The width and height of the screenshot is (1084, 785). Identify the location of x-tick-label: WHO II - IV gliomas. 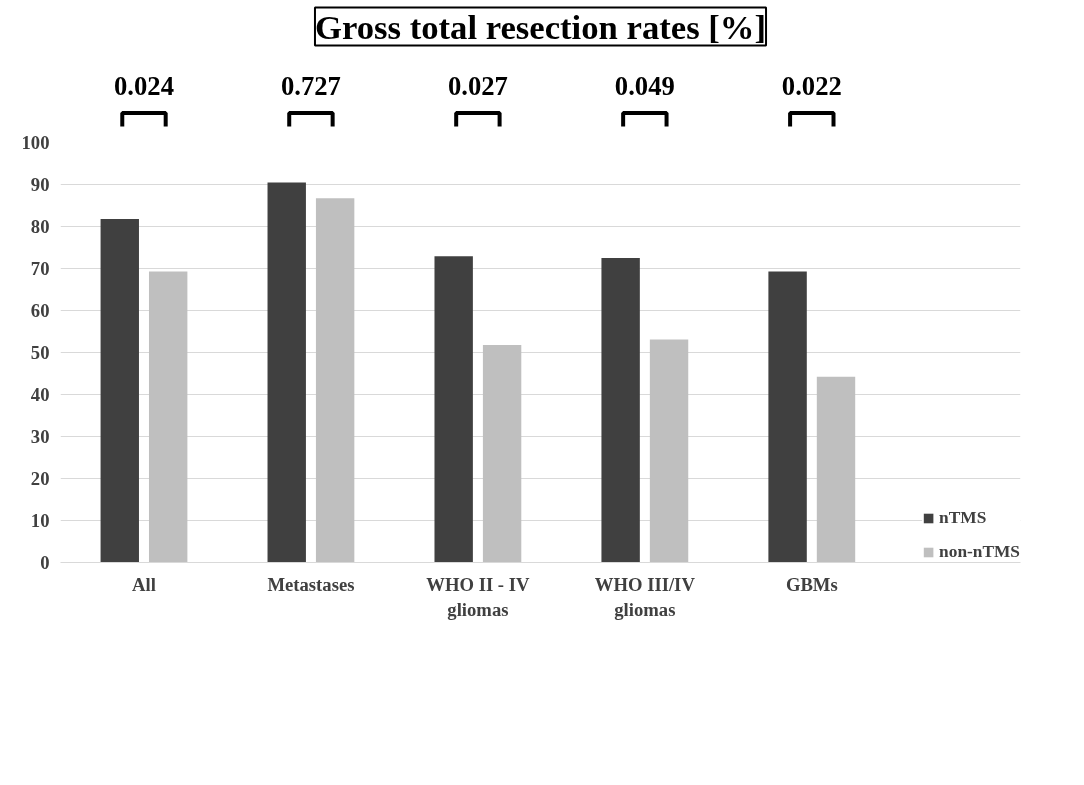
(478, 596).